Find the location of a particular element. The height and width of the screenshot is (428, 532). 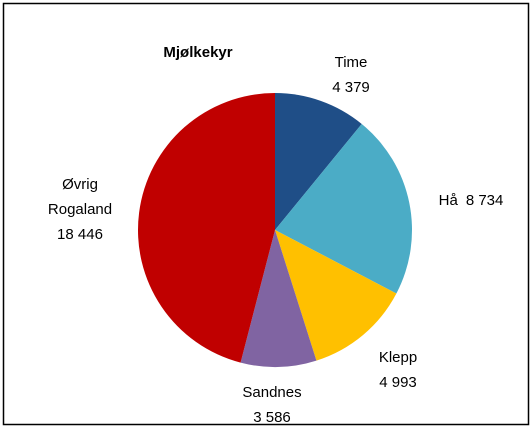

slice-label: Hå 8 734 is located at coordinates (471, 200).